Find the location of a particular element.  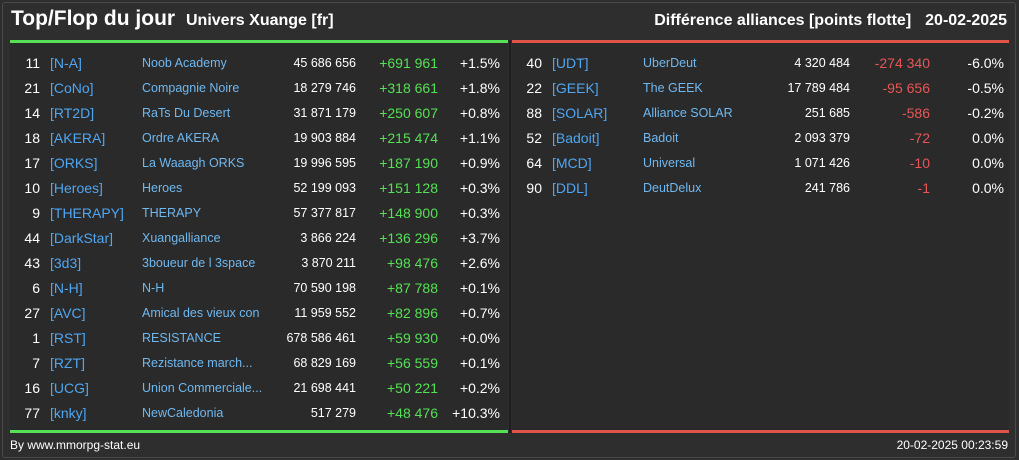

table-row: 10 [Heroes] Heroes 52 199 093 +151 128 +0.3% is located at coordinates (259, 188).